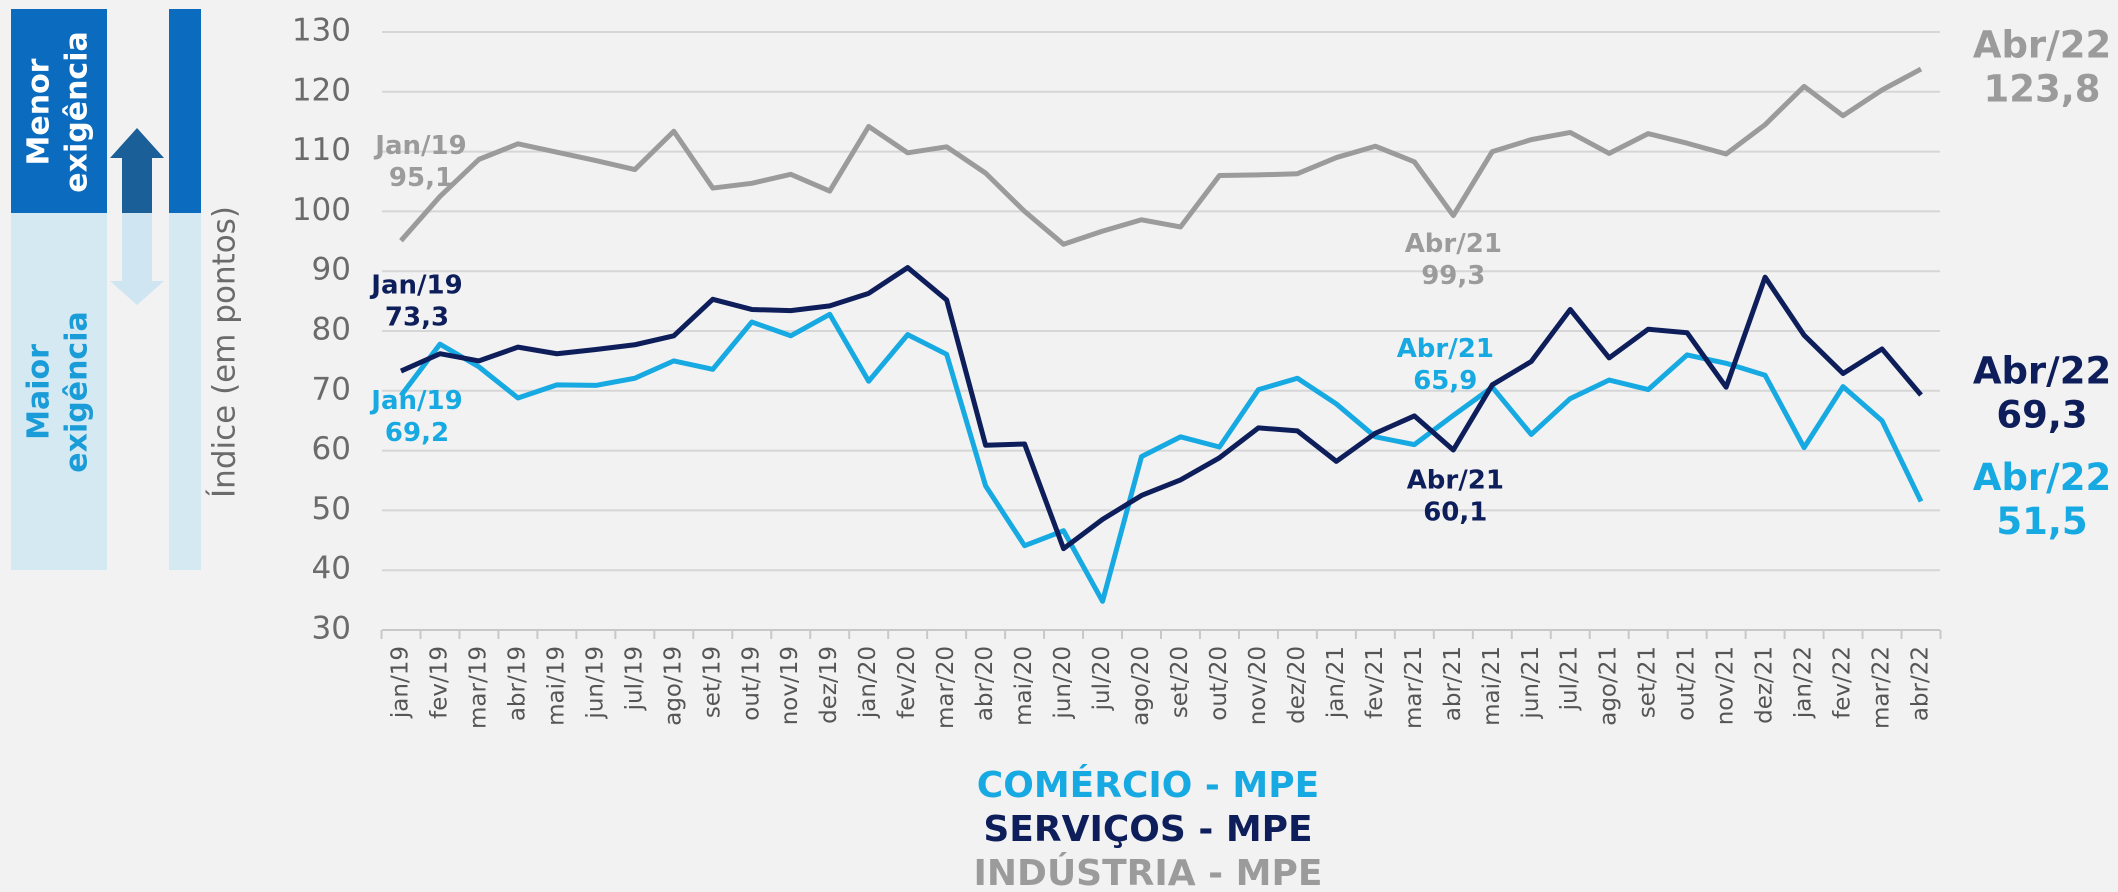  I want to click on x-tick-label: jan/19, so click(401, 682).